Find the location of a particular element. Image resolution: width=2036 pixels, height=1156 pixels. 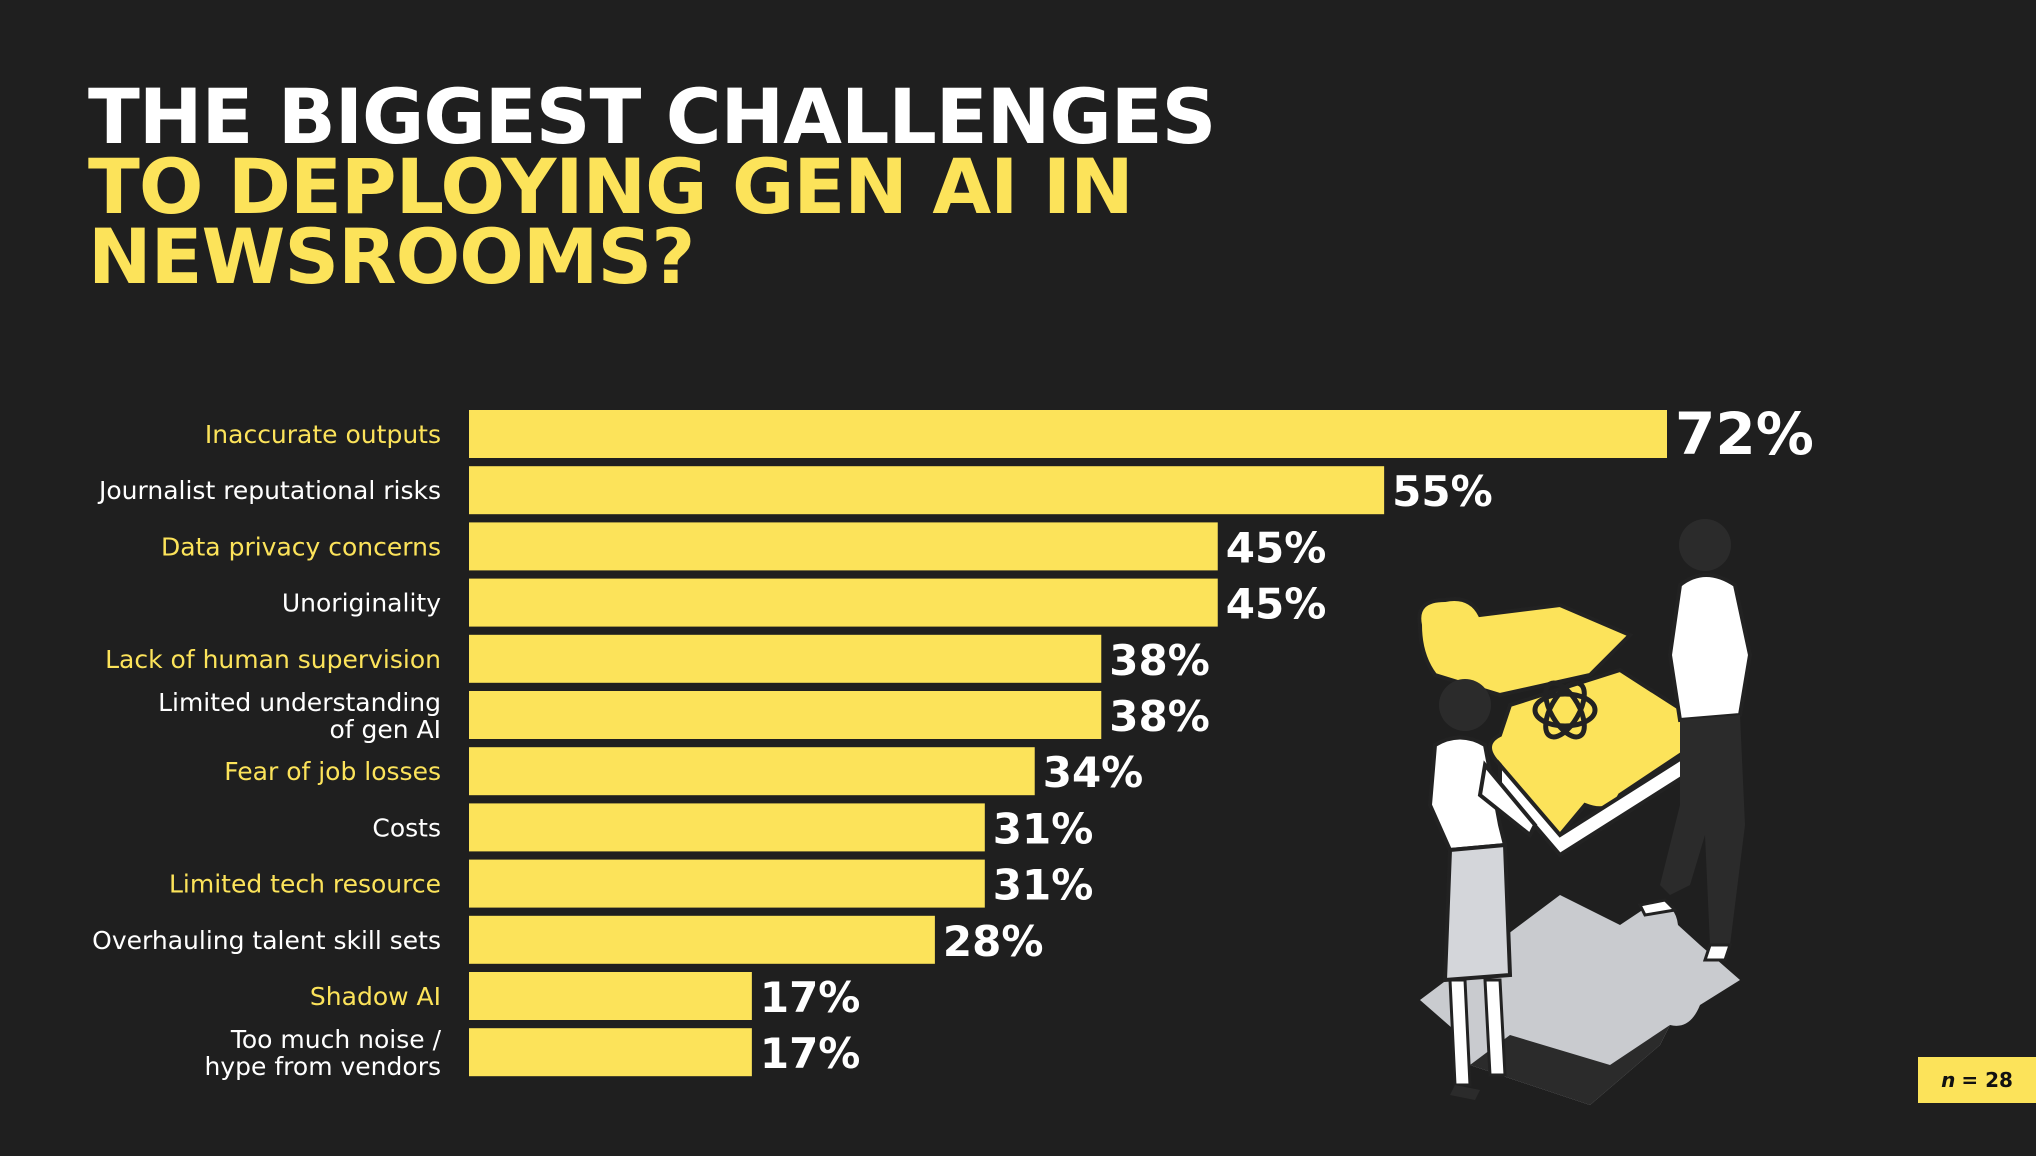

category-label-10: Shadow AI is located at coordinates (375, 996).